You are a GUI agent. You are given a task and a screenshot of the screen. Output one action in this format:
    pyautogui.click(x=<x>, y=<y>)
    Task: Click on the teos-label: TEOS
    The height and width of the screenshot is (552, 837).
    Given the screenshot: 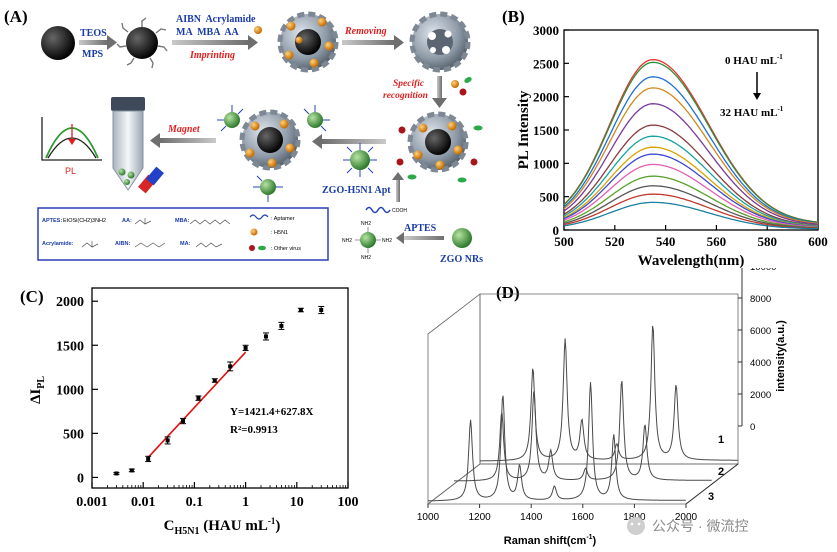 What is the action you would take?
    pyautogui.click(x=93, y=33)
    